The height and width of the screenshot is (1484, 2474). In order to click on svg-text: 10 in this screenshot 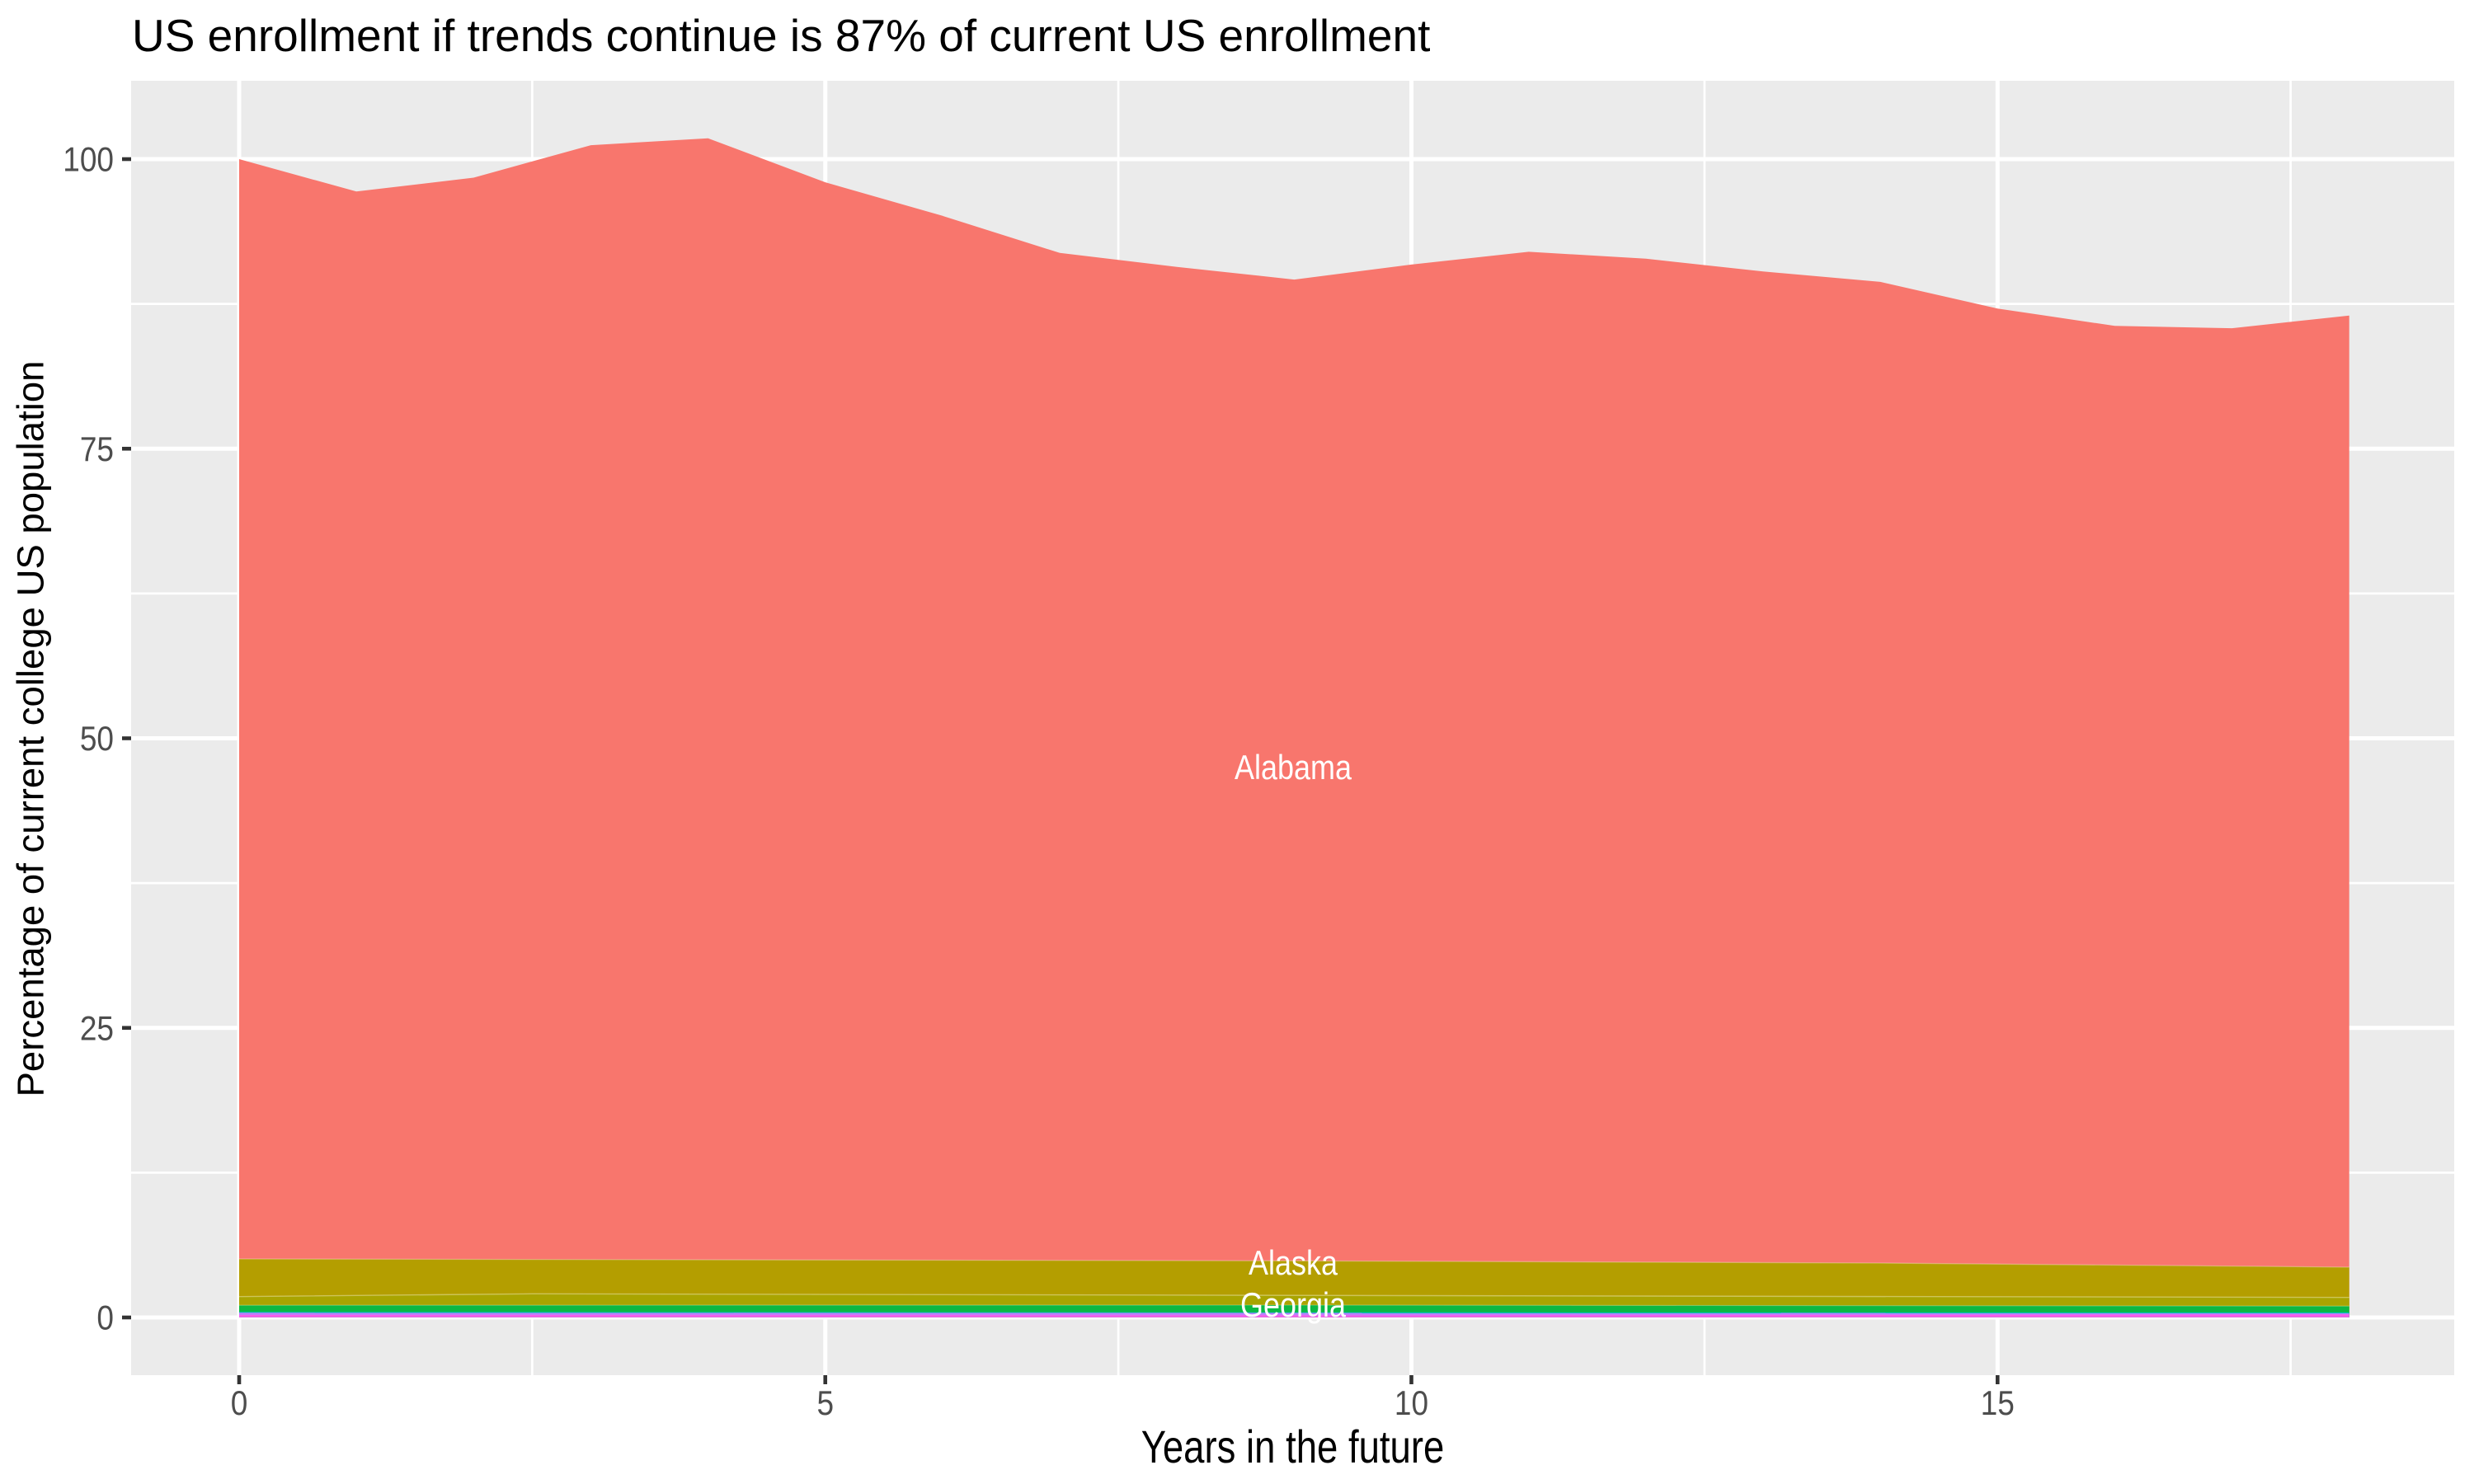, I will do `click(1411, 1403)`.